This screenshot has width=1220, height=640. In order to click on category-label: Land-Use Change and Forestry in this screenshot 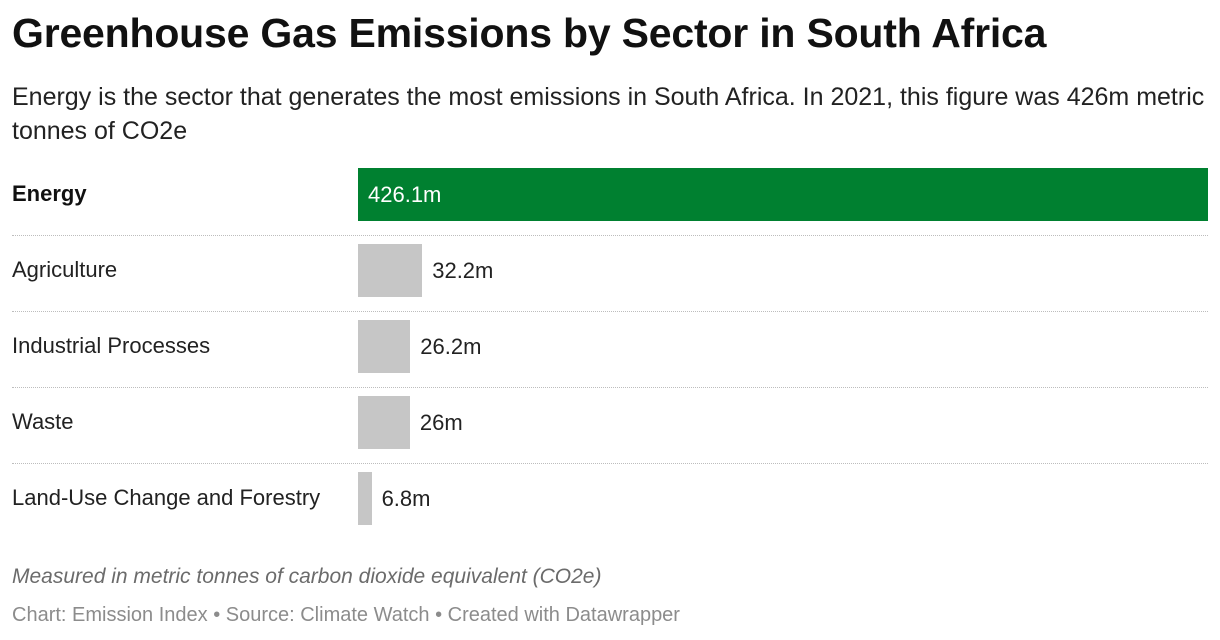, I will do `click(166, 497)`.